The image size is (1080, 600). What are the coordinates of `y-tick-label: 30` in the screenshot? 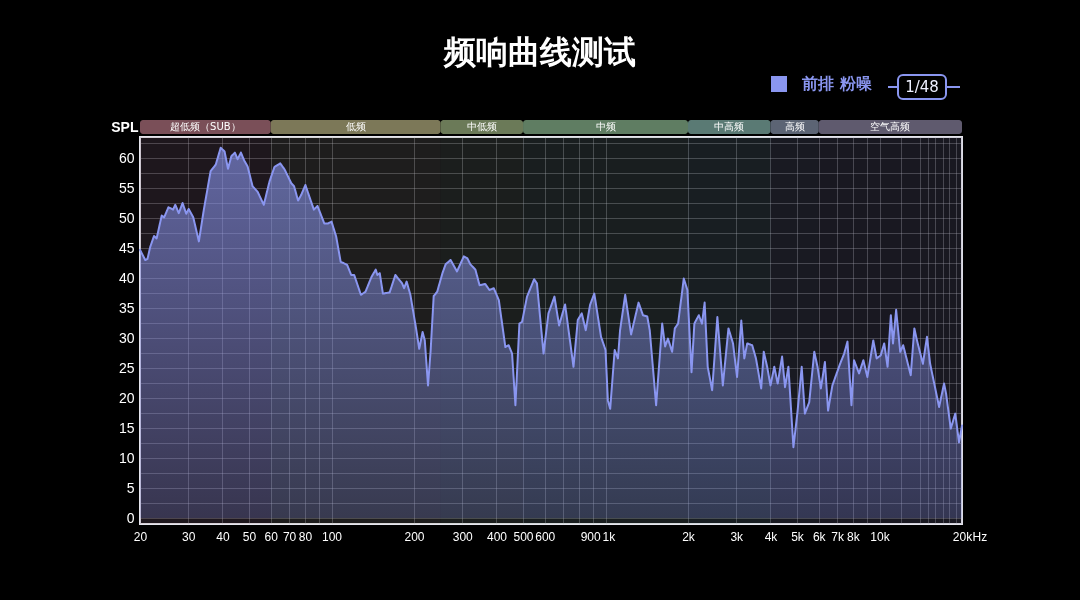 It's located at (126, 337).